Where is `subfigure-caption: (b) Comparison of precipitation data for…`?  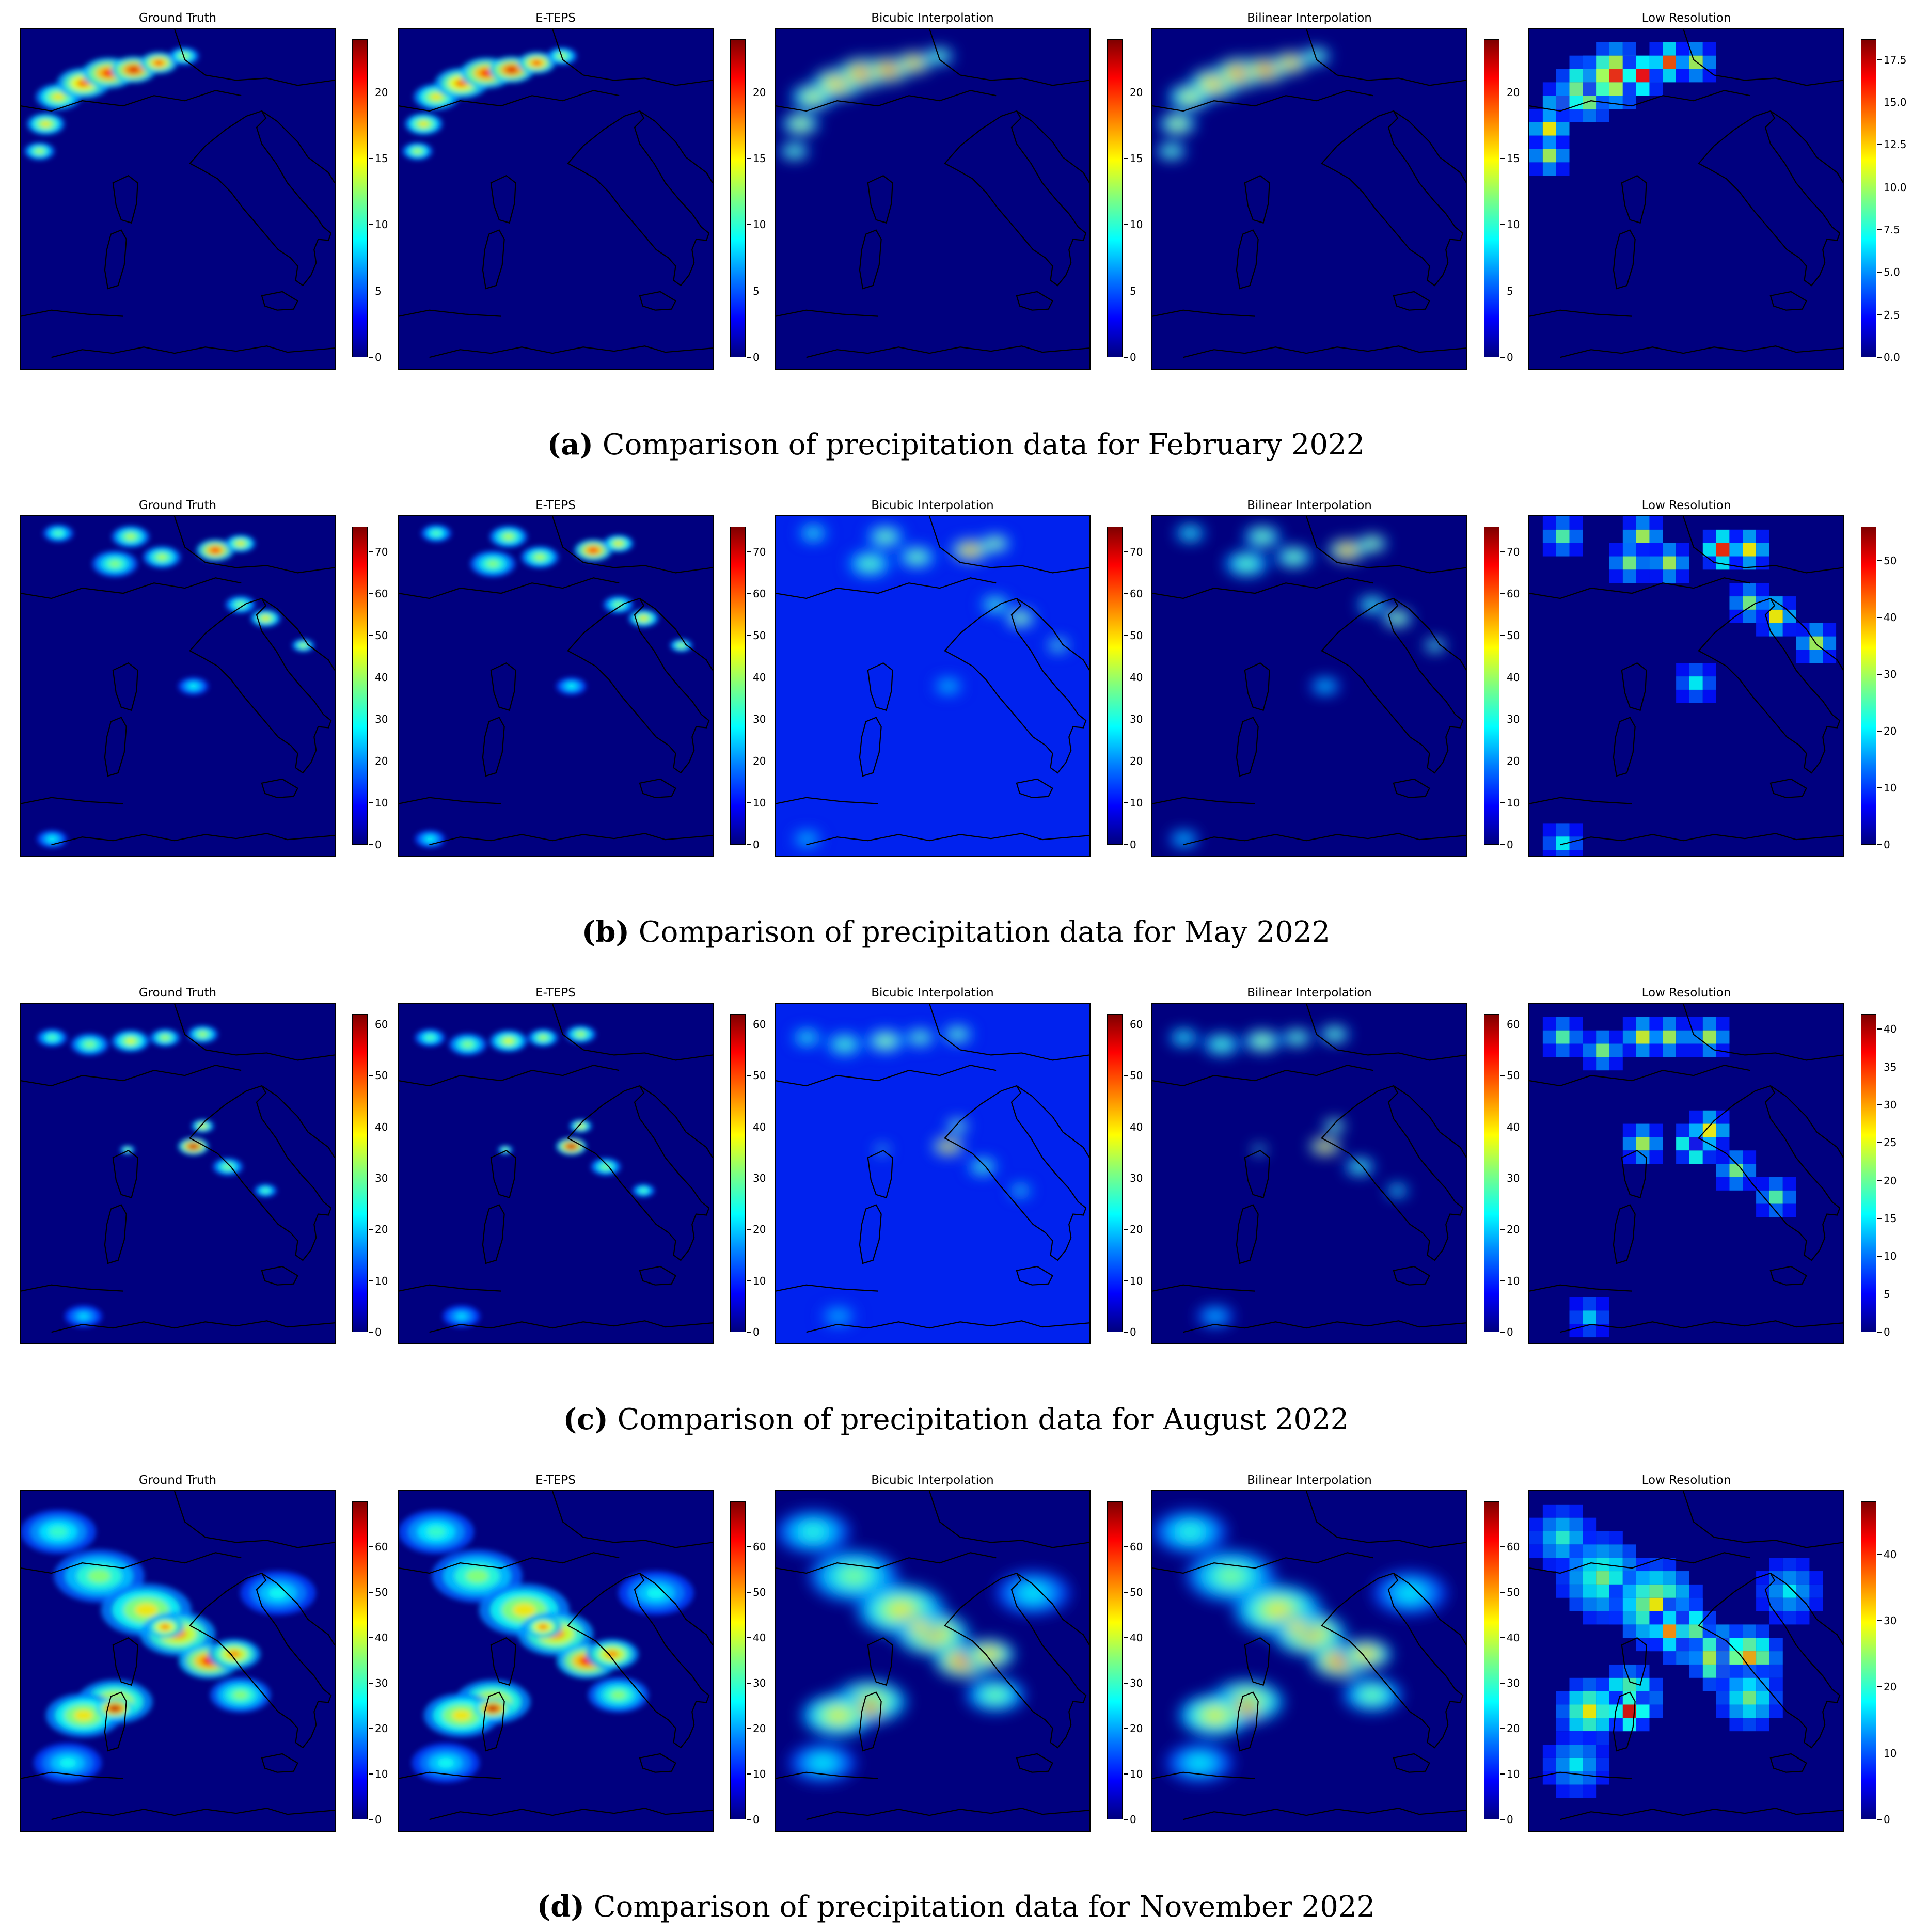
subfigure-caption: (b) Comparison of precipitation data for… is located at coordinates (956, 932).